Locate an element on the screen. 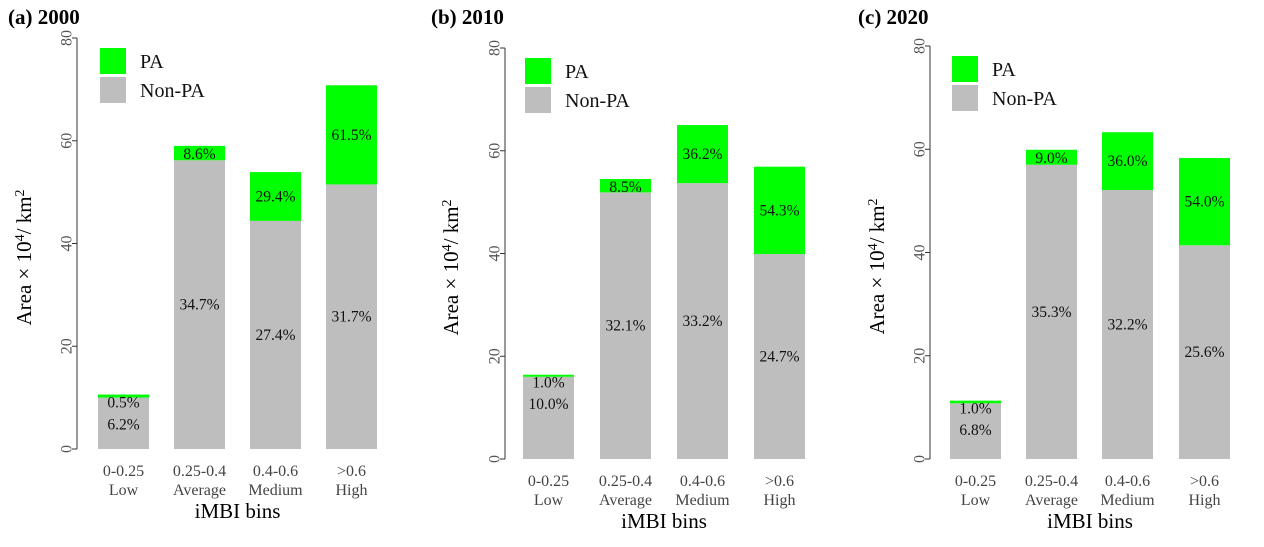  legend-swatch-pa is located at coordinates (965, 69).